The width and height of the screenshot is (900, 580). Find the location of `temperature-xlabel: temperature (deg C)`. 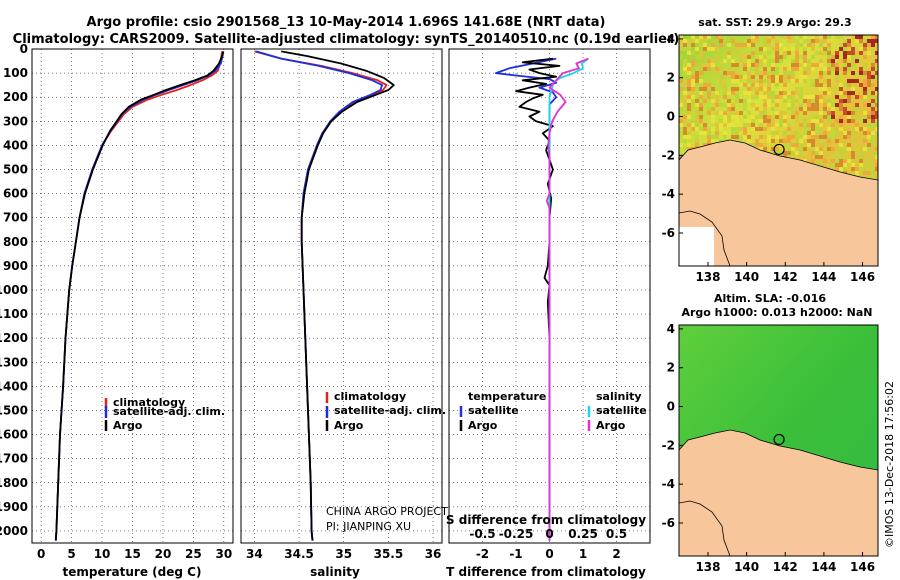

temperature-xlabel: temperature (deg C) is located at coordinates (132, 572).